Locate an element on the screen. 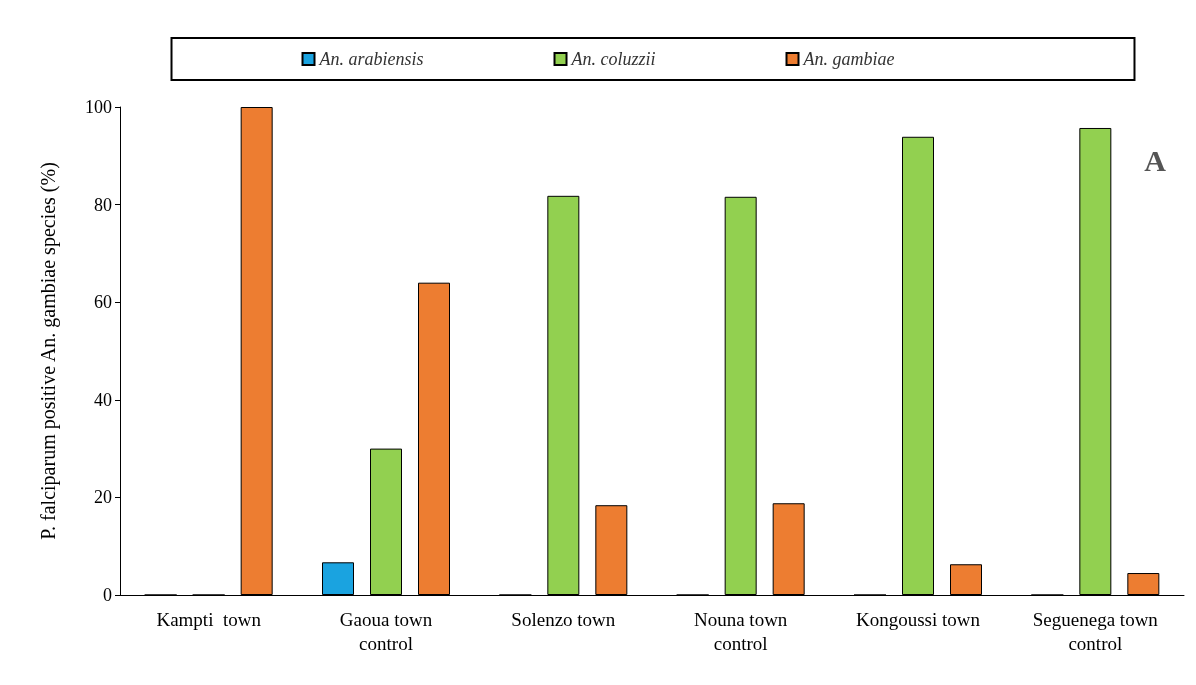 Image resolution: width=1196 pixels, height=685 pixels. y-tick-label: 20 is located at coordinates (103, 497).